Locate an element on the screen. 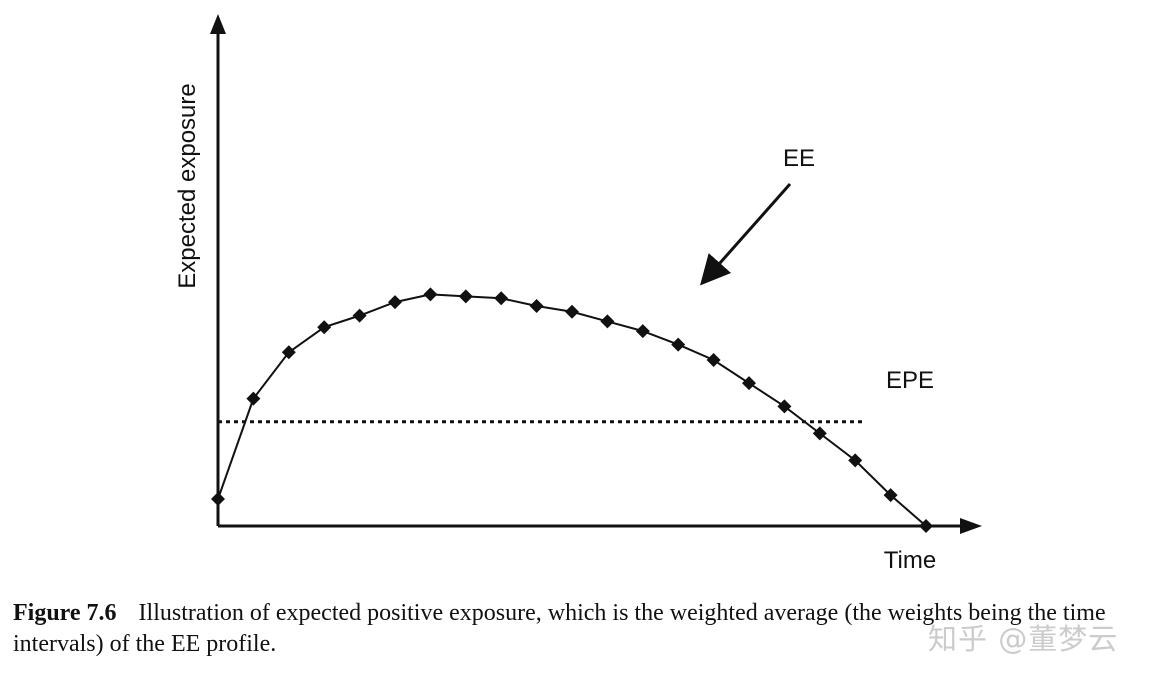  ee-annotation-arrow is located at coordinates (746, 234).